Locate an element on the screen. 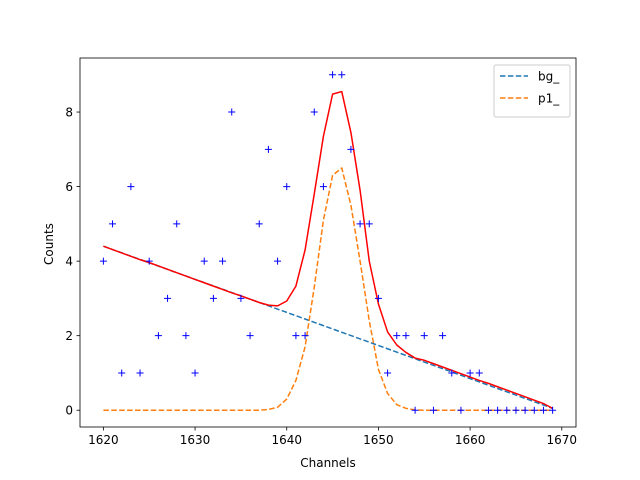 This screenshot has height=480, width=640. x-tick-label: 1640 is located at coordinates (286, 440).